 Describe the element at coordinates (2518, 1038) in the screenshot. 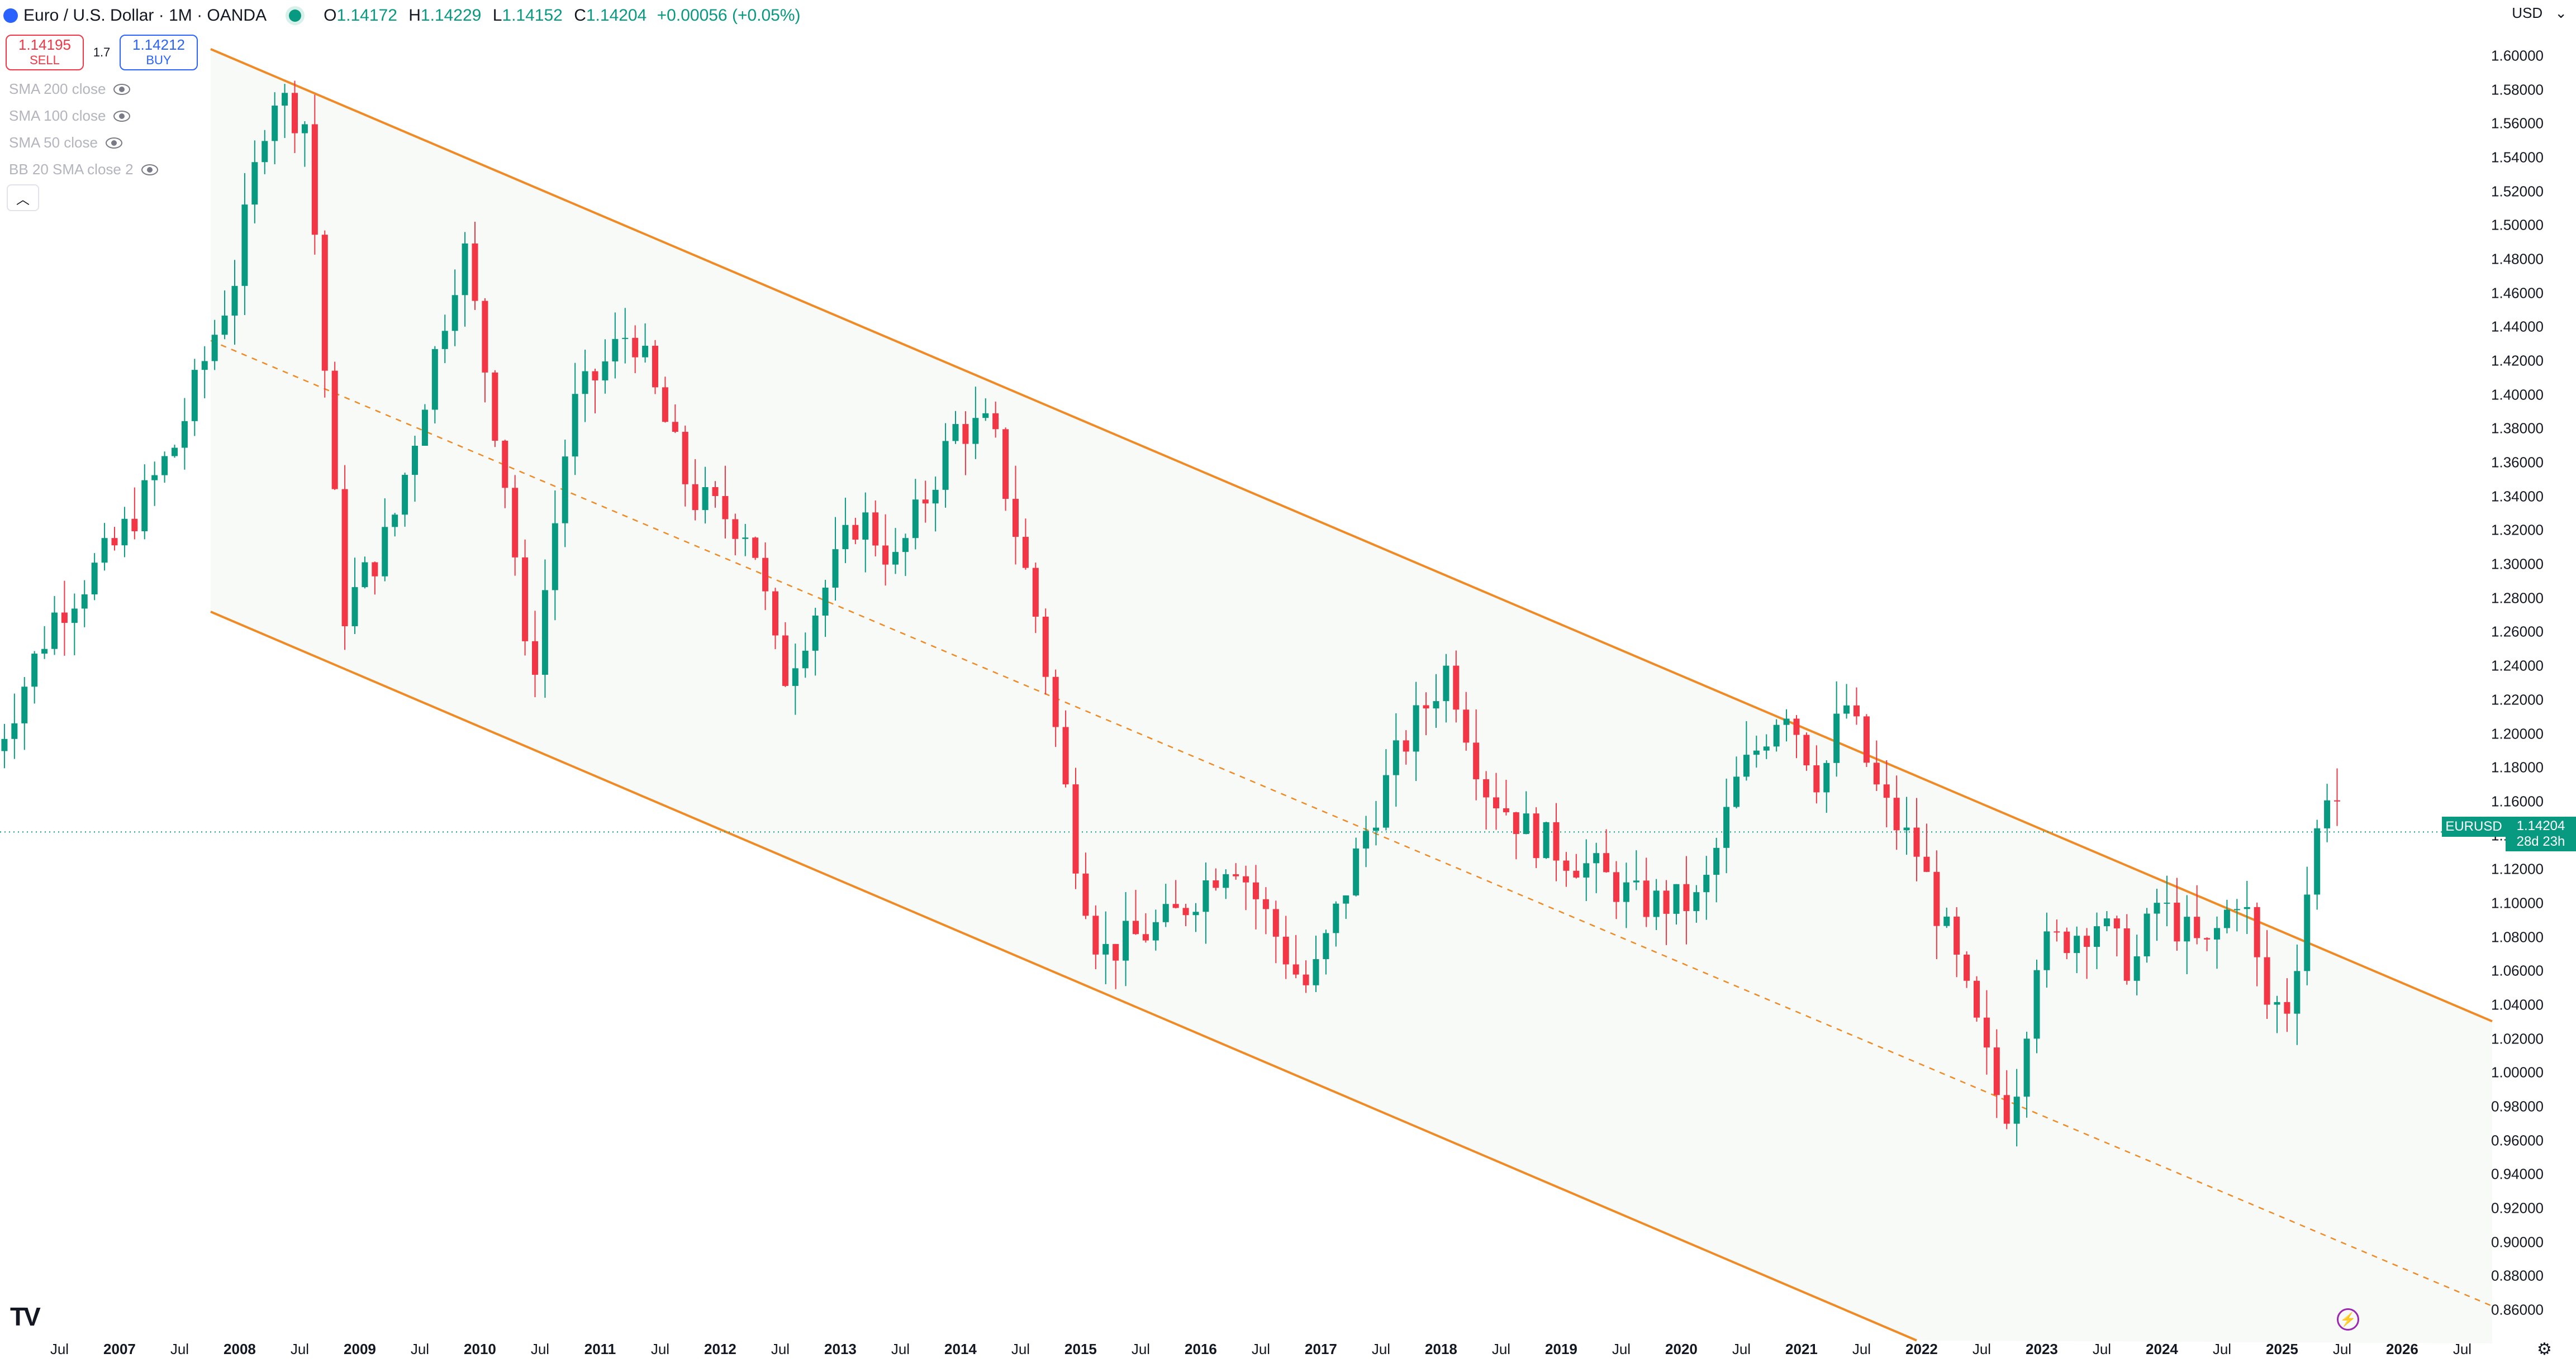

I see `price-tick-label: 1.02000` at that location.